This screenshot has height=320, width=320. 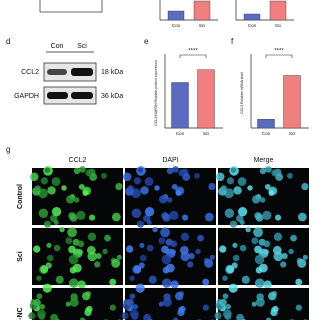 What do you see at coordinates (279, 56) in the screenshot?
I see `significance-bracket` at bounding box center [279, 56].